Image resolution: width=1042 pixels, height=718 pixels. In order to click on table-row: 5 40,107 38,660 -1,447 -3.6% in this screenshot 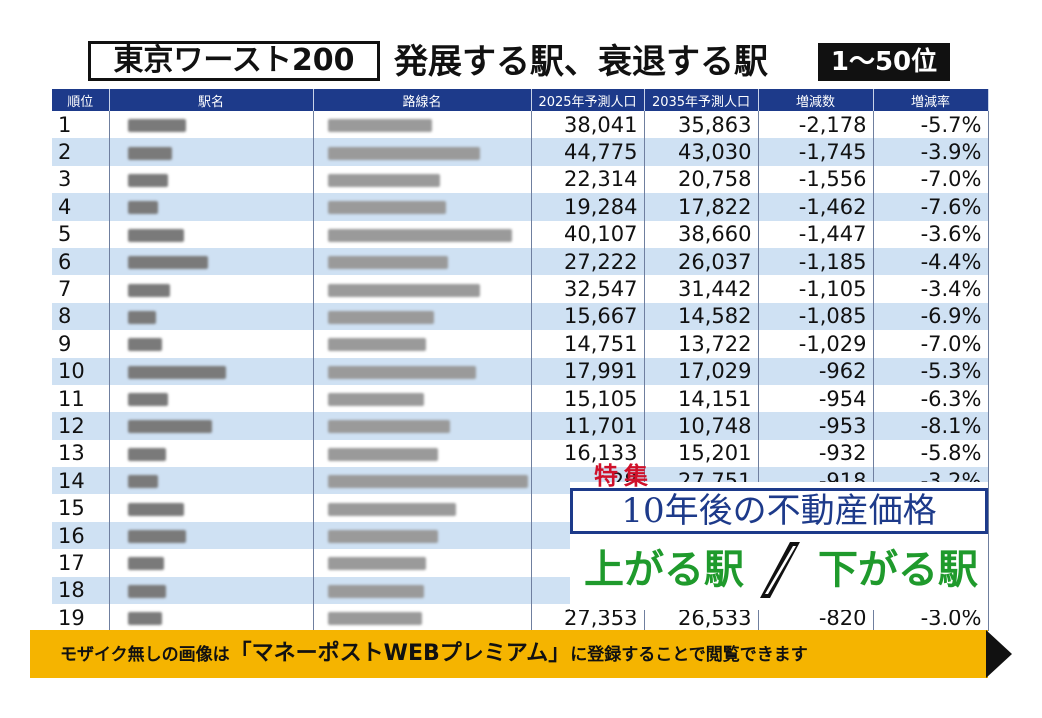, I will do `click(520, 234)`.